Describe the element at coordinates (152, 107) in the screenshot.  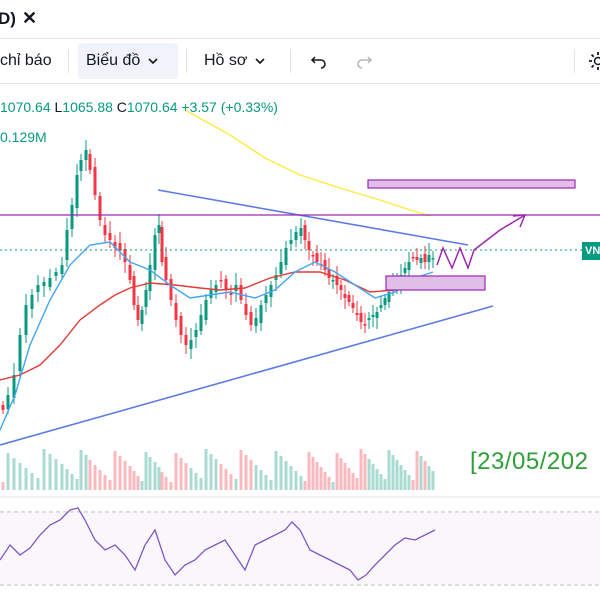
I see `close-value: 1070.64` at that location.